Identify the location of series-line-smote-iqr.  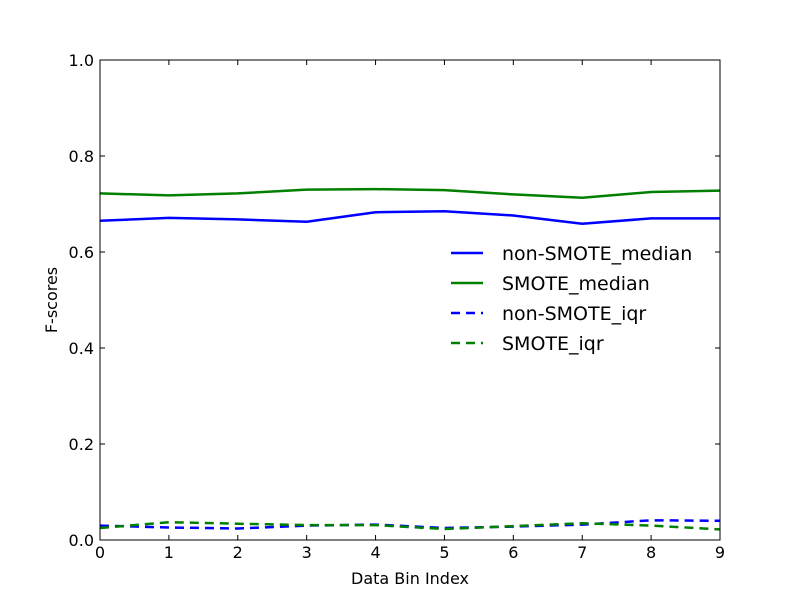
(410, 525).